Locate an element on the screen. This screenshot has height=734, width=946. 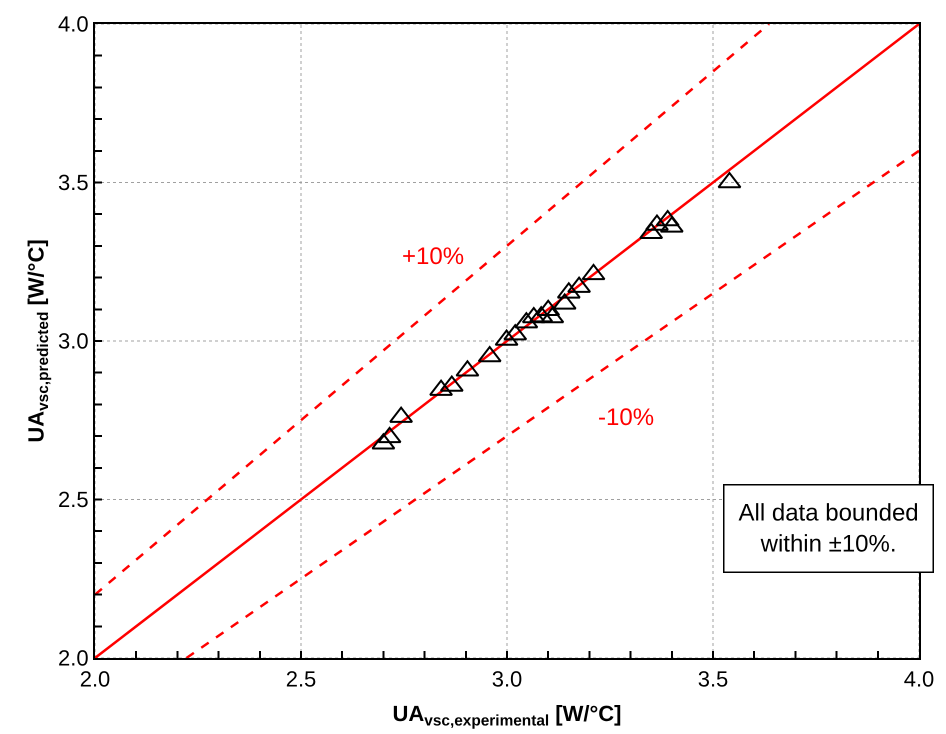
x-tick-label: 3.5 is located at coordinates (713, 679).